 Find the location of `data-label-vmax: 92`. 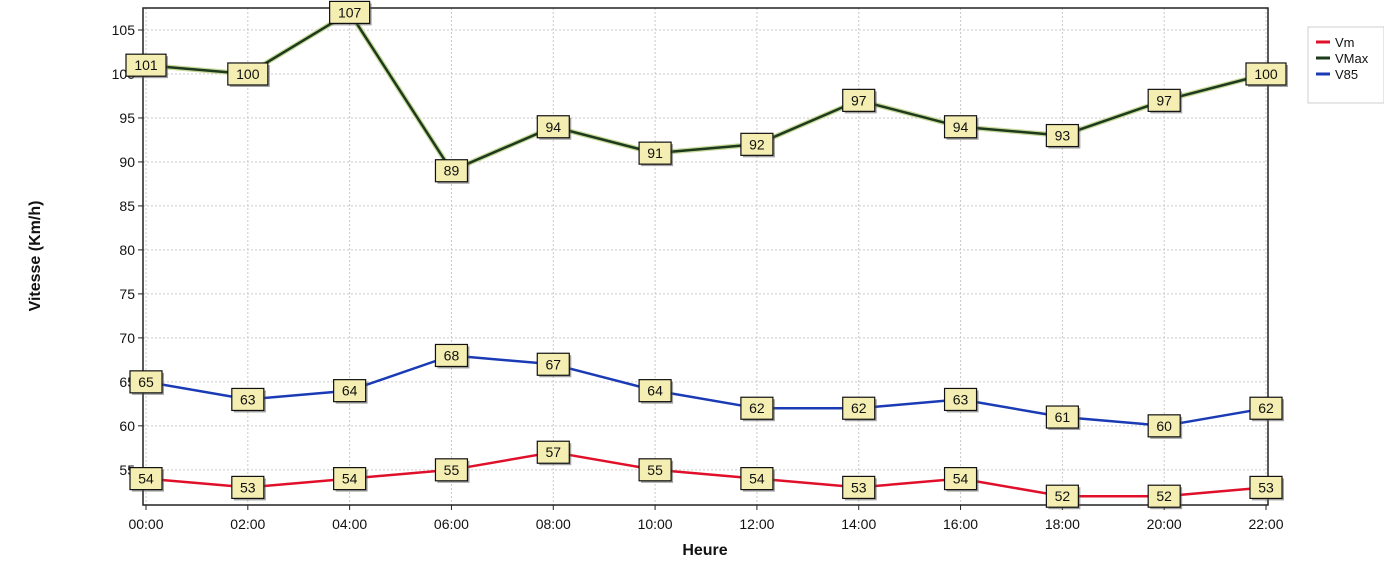

data-label-vmax: 92 is located at coordinates (757, 145).